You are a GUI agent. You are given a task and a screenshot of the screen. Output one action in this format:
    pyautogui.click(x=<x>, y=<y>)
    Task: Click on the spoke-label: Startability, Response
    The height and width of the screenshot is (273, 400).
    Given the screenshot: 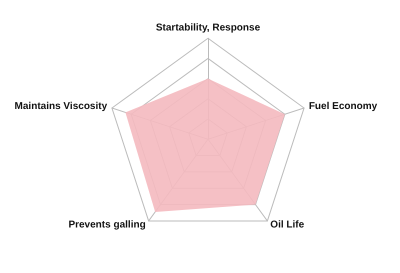 What is the action you would take?
    pyautogui.click(x=208, y=28)
    